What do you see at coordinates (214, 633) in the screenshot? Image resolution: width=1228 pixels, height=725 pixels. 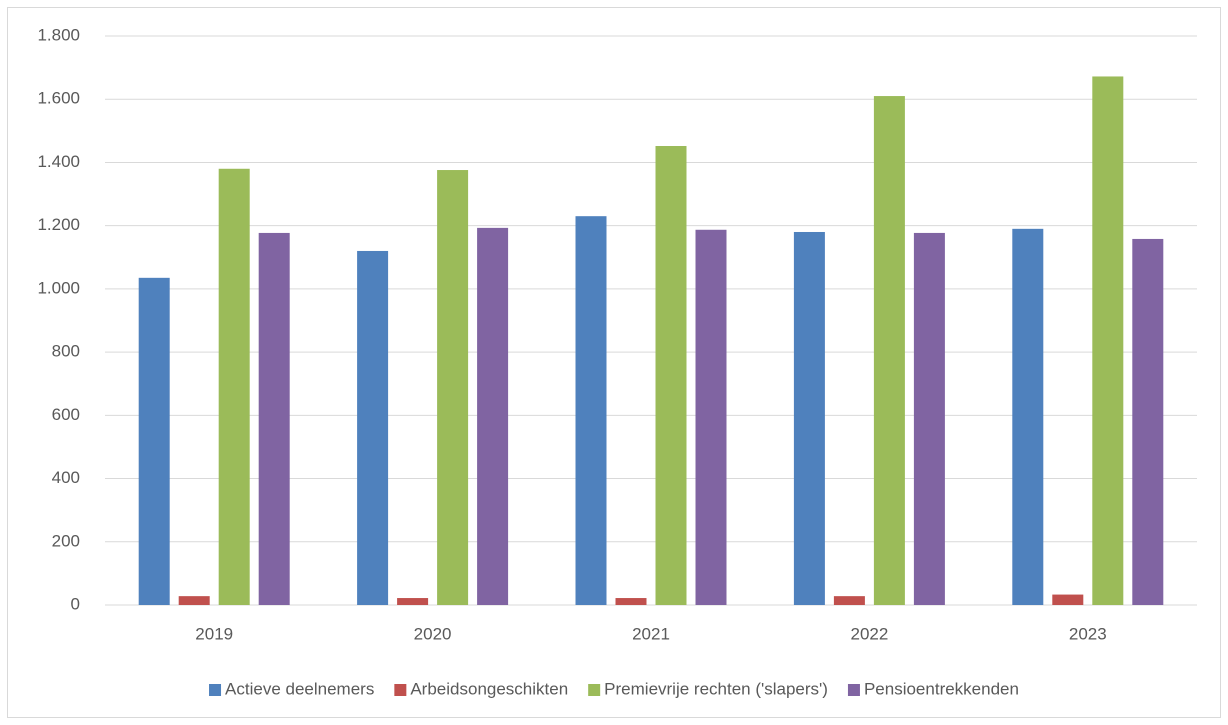 I see `x-tick-label: 2019` at bounding box center [214, 633].